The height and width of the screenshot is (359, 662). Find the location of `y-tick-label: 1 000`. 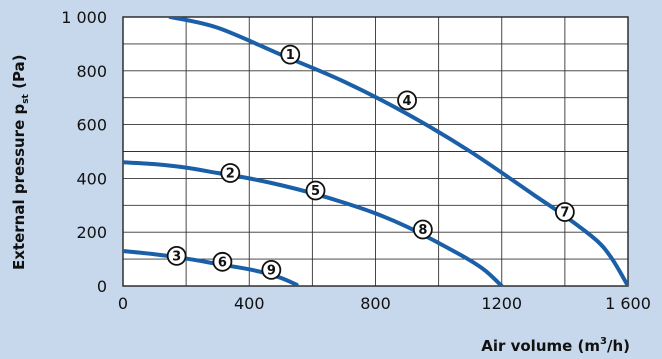

y-tick-label: 1 000 is located at coordinates (84, 17).